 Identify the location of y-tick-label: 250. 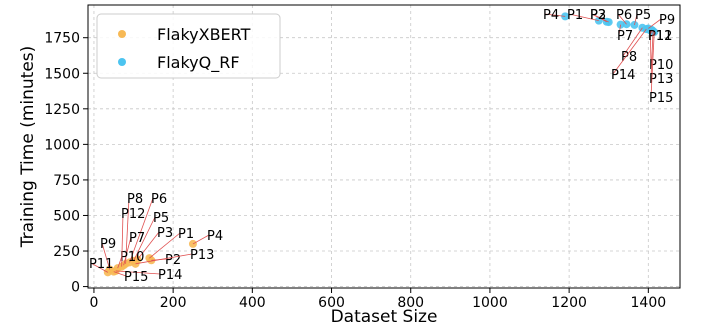
(66, 252).